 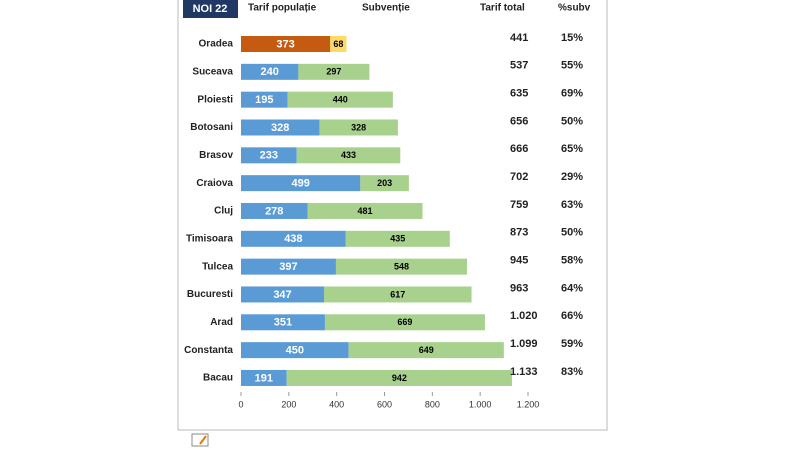 I want to click on segment-label: 649, so click(x=426, y=350).